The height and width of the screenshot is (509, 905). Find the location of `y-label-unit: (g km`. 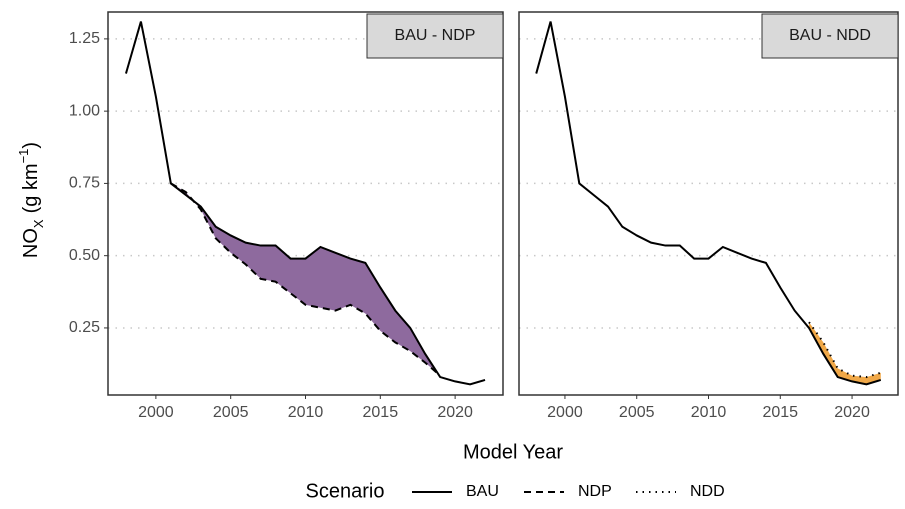

y-label-unit: (g km is located at coordinates (31, 188).